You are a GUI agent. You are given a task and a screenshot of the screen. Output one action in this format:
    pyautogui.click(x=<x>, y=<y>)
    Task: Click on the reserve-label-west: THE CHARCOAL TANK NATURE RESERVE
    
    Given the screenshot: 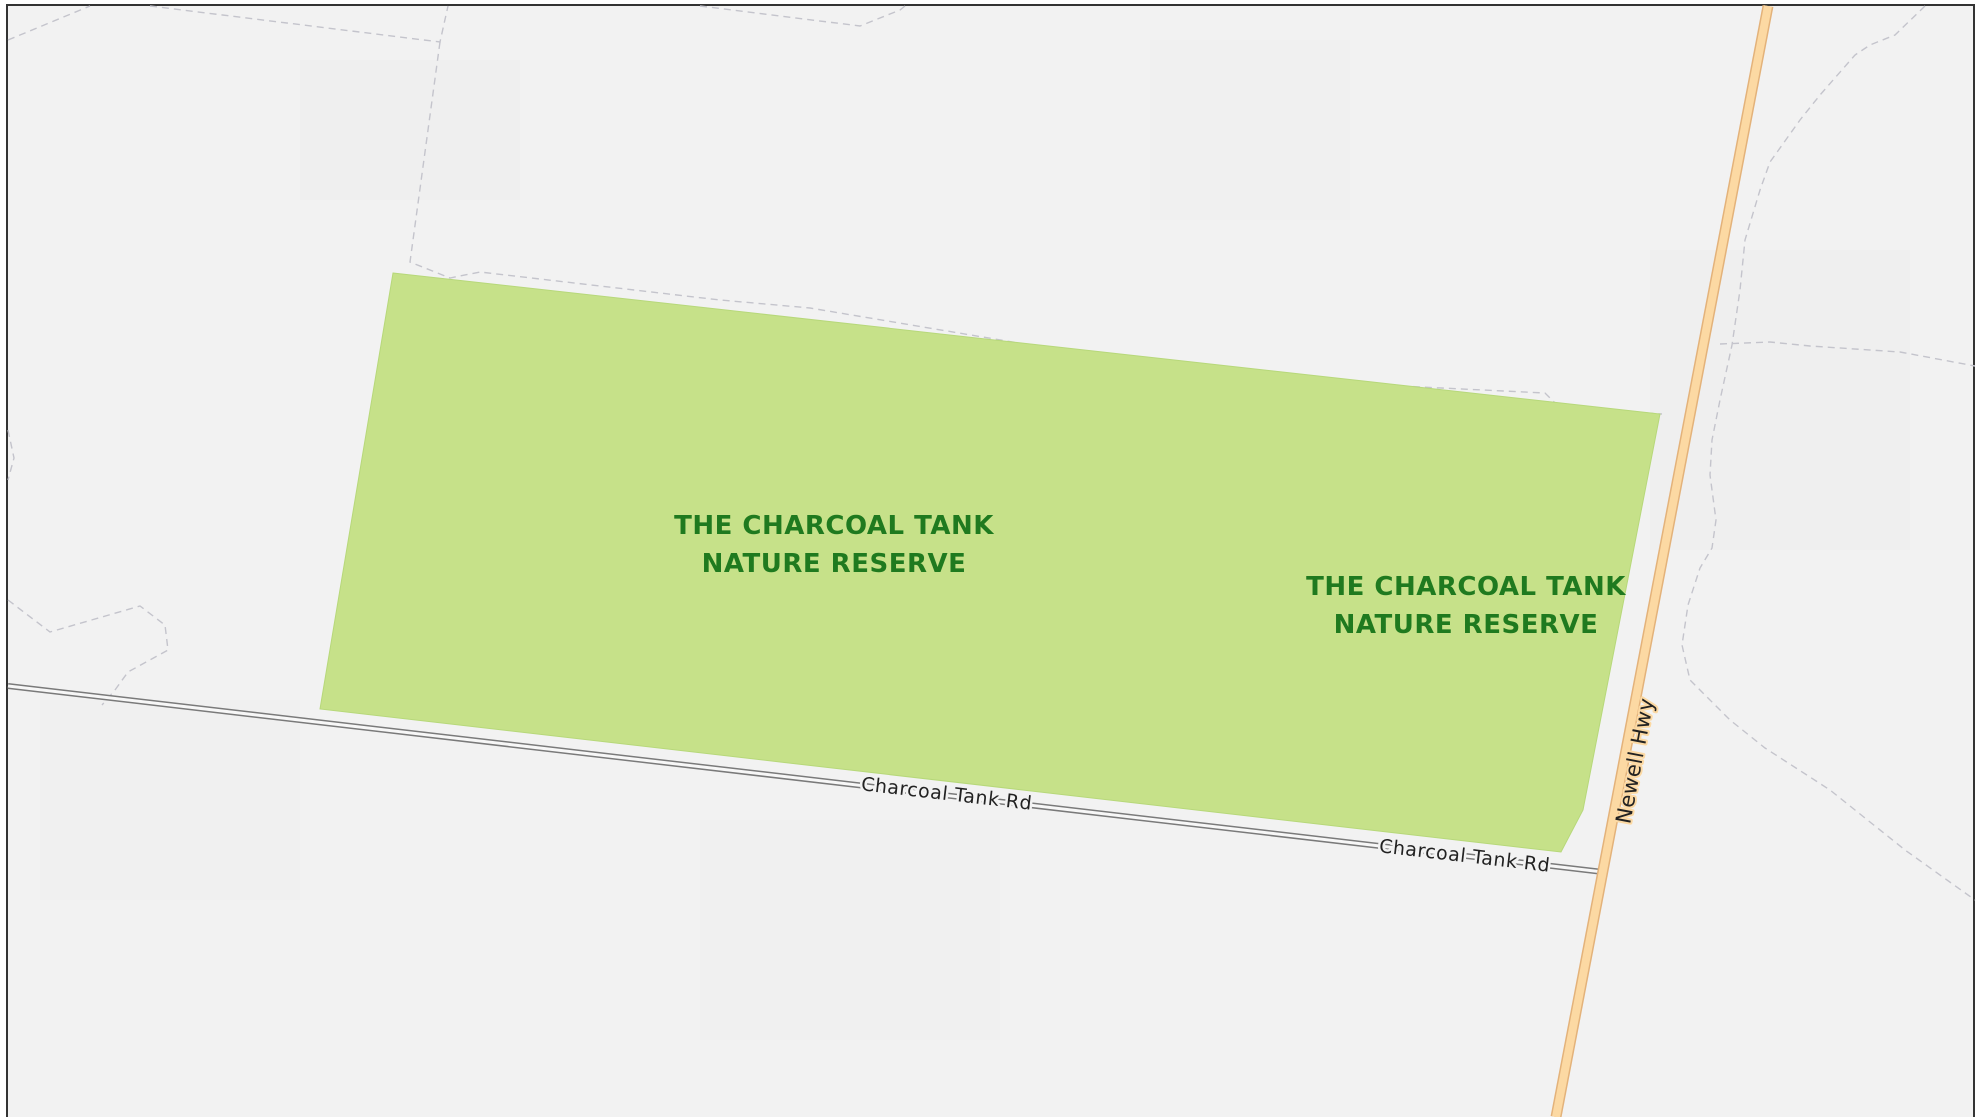 What is the action you would take?
    pyautogui.click(x=834, y=545)
    